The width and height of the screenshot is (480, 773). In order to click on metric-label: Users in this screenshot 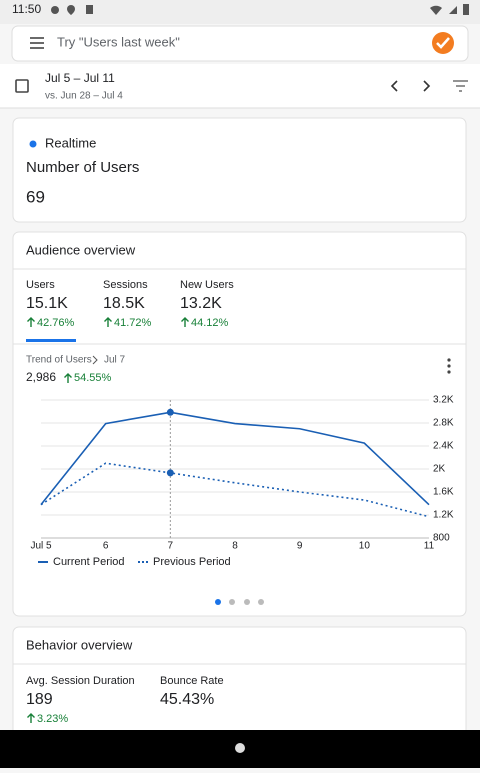, I will do `click(40, 285)`.